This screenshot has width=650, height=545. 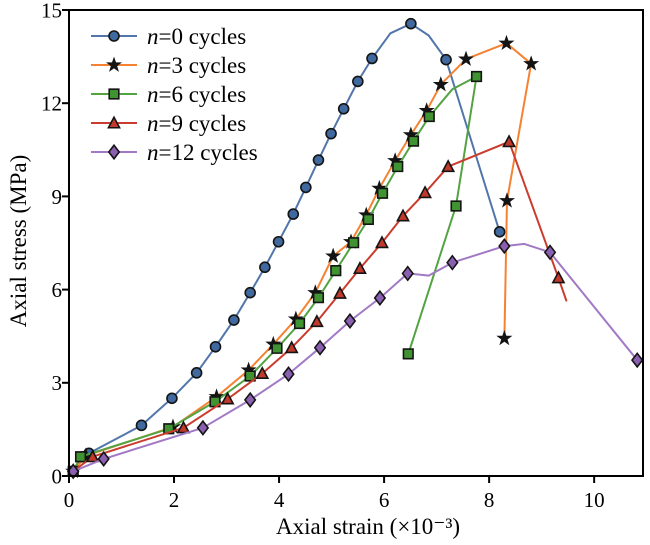 I want to click on y-axis-title: Axial stress (MPa), so click(x=18, y=241).